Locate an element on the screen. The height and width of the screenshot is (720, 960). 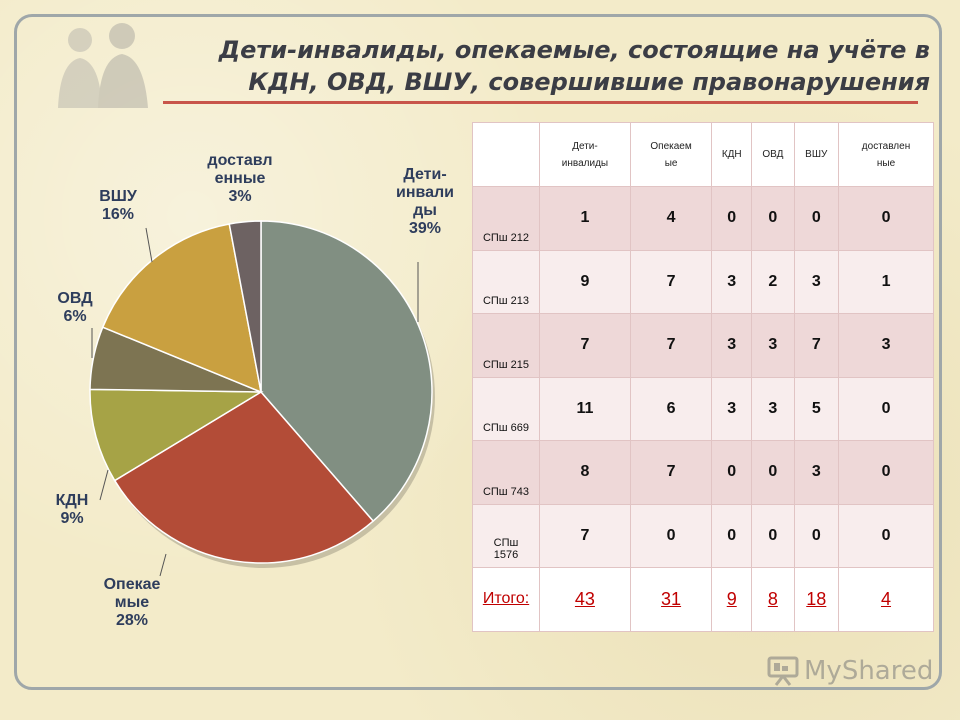
total-cell: 8 is located at coordinates (773, 599).